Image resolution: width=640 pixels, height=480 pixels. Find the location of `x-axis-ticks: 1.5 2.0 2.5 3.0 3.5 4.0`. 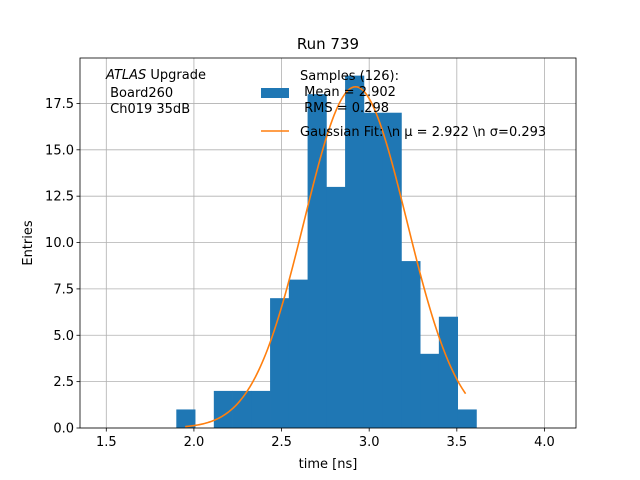

x-axis-ticks: 1.5 2.0 2.5 3.0 3.5 4.0 is located at coordinates (325, 439).